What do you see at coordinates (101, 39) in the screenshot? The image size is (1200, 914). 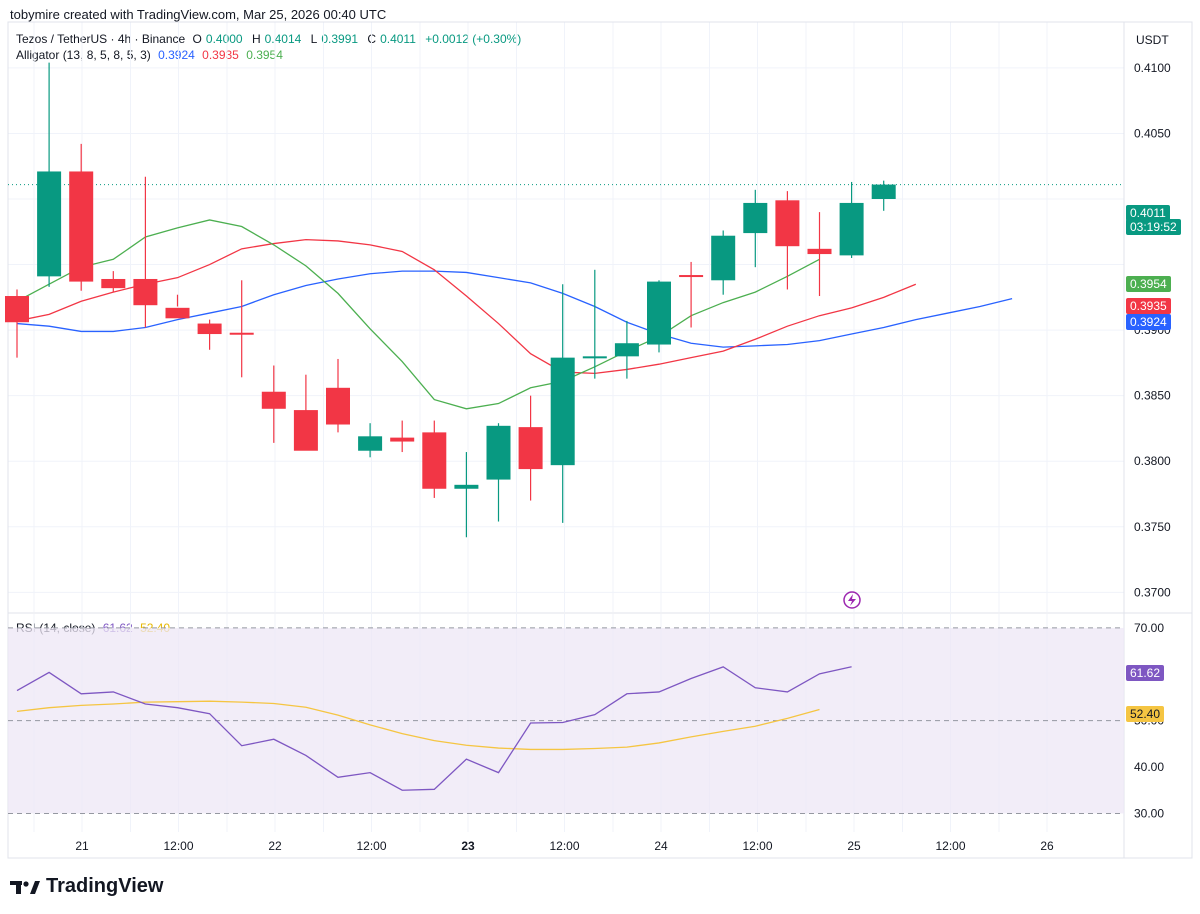 I see `symbol-name: Tezos / TetherUS · 4h · Binance` at bounding box center [101, 39].